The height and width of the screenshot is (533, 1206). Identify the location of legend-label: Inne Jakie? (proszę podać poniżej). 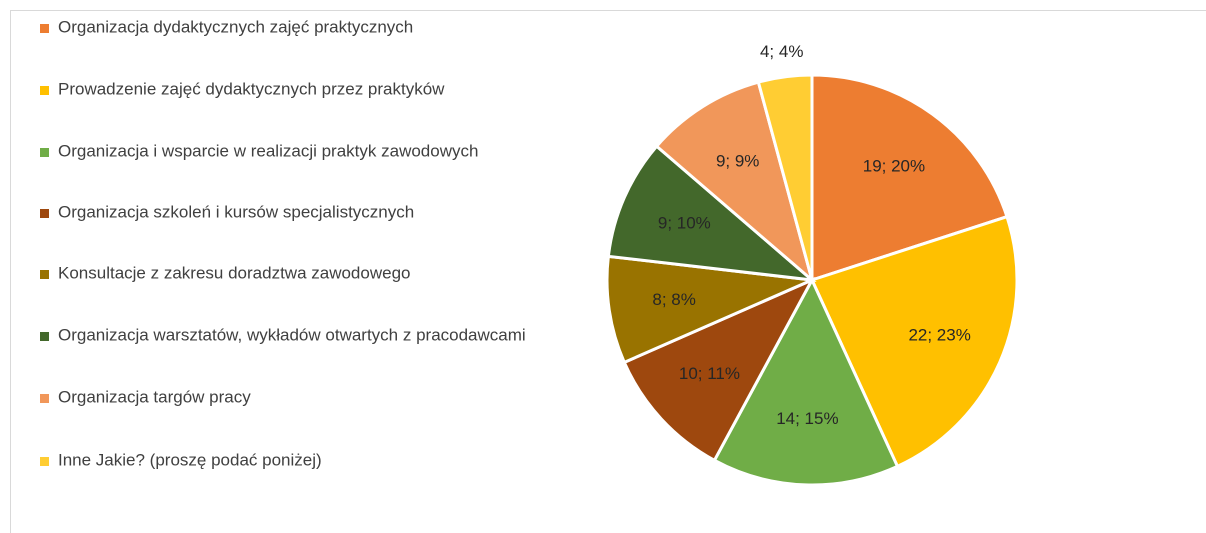
(190, 459).